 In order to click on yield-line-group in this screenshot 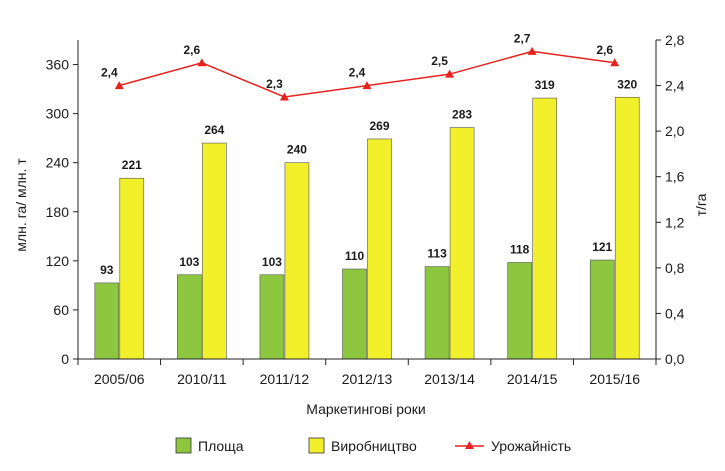, I will do `click(367, 73)`.